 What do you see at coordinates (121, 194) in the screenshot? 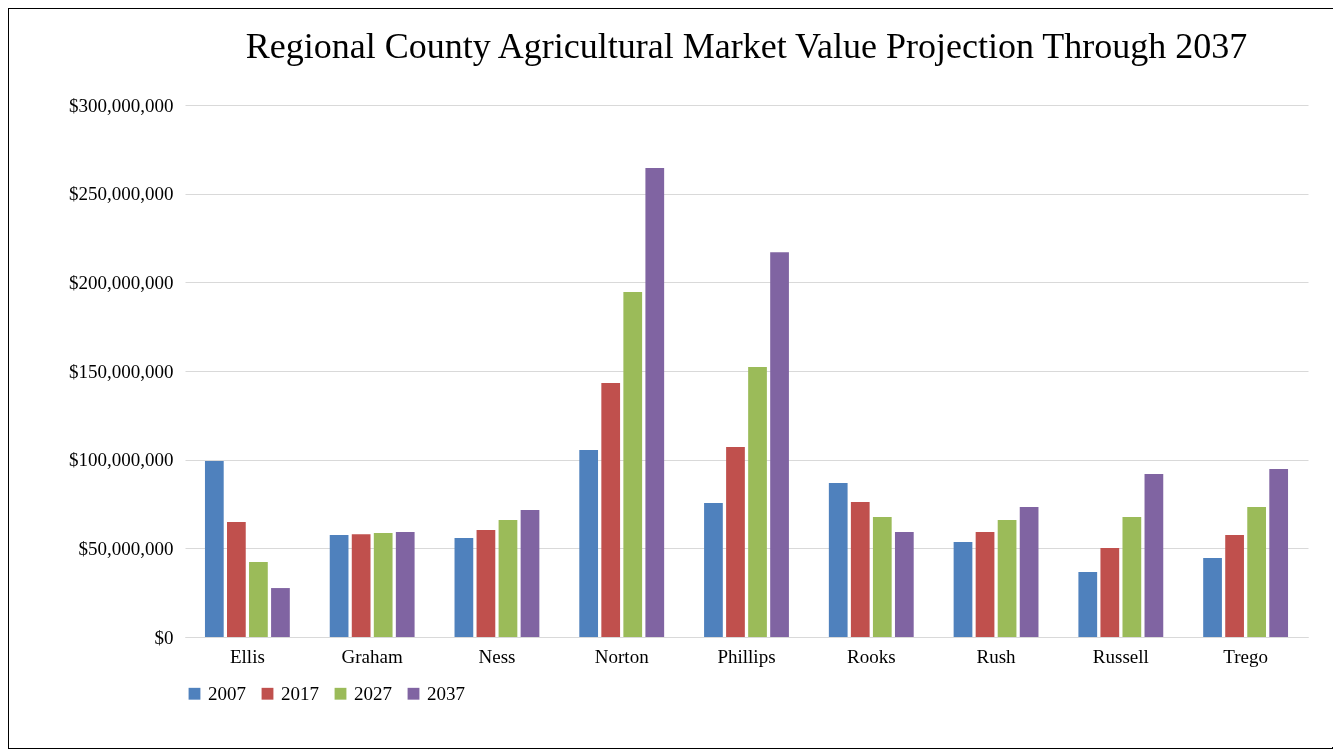
I see `y-tick-label: $250,000,000` at bounding box center [121, 194].